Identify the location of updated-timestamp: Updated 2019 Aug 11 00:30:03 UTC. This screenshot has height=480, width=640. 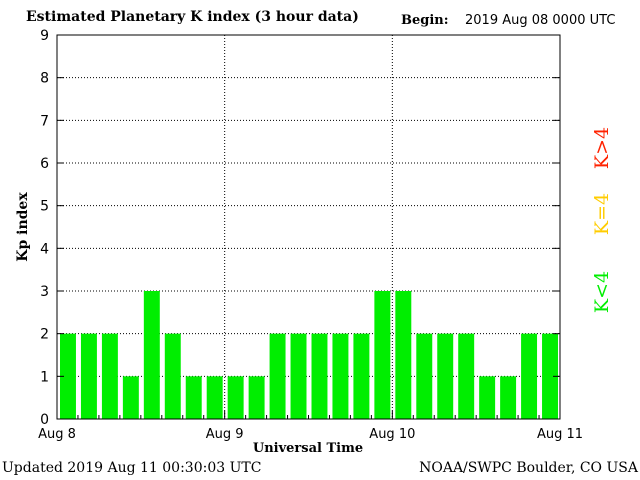
(132, 468).